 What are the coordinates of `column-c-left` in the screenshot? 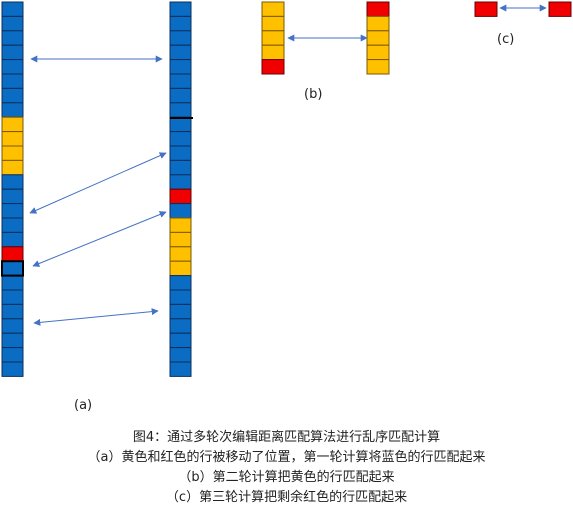 It's located at (486, 9).